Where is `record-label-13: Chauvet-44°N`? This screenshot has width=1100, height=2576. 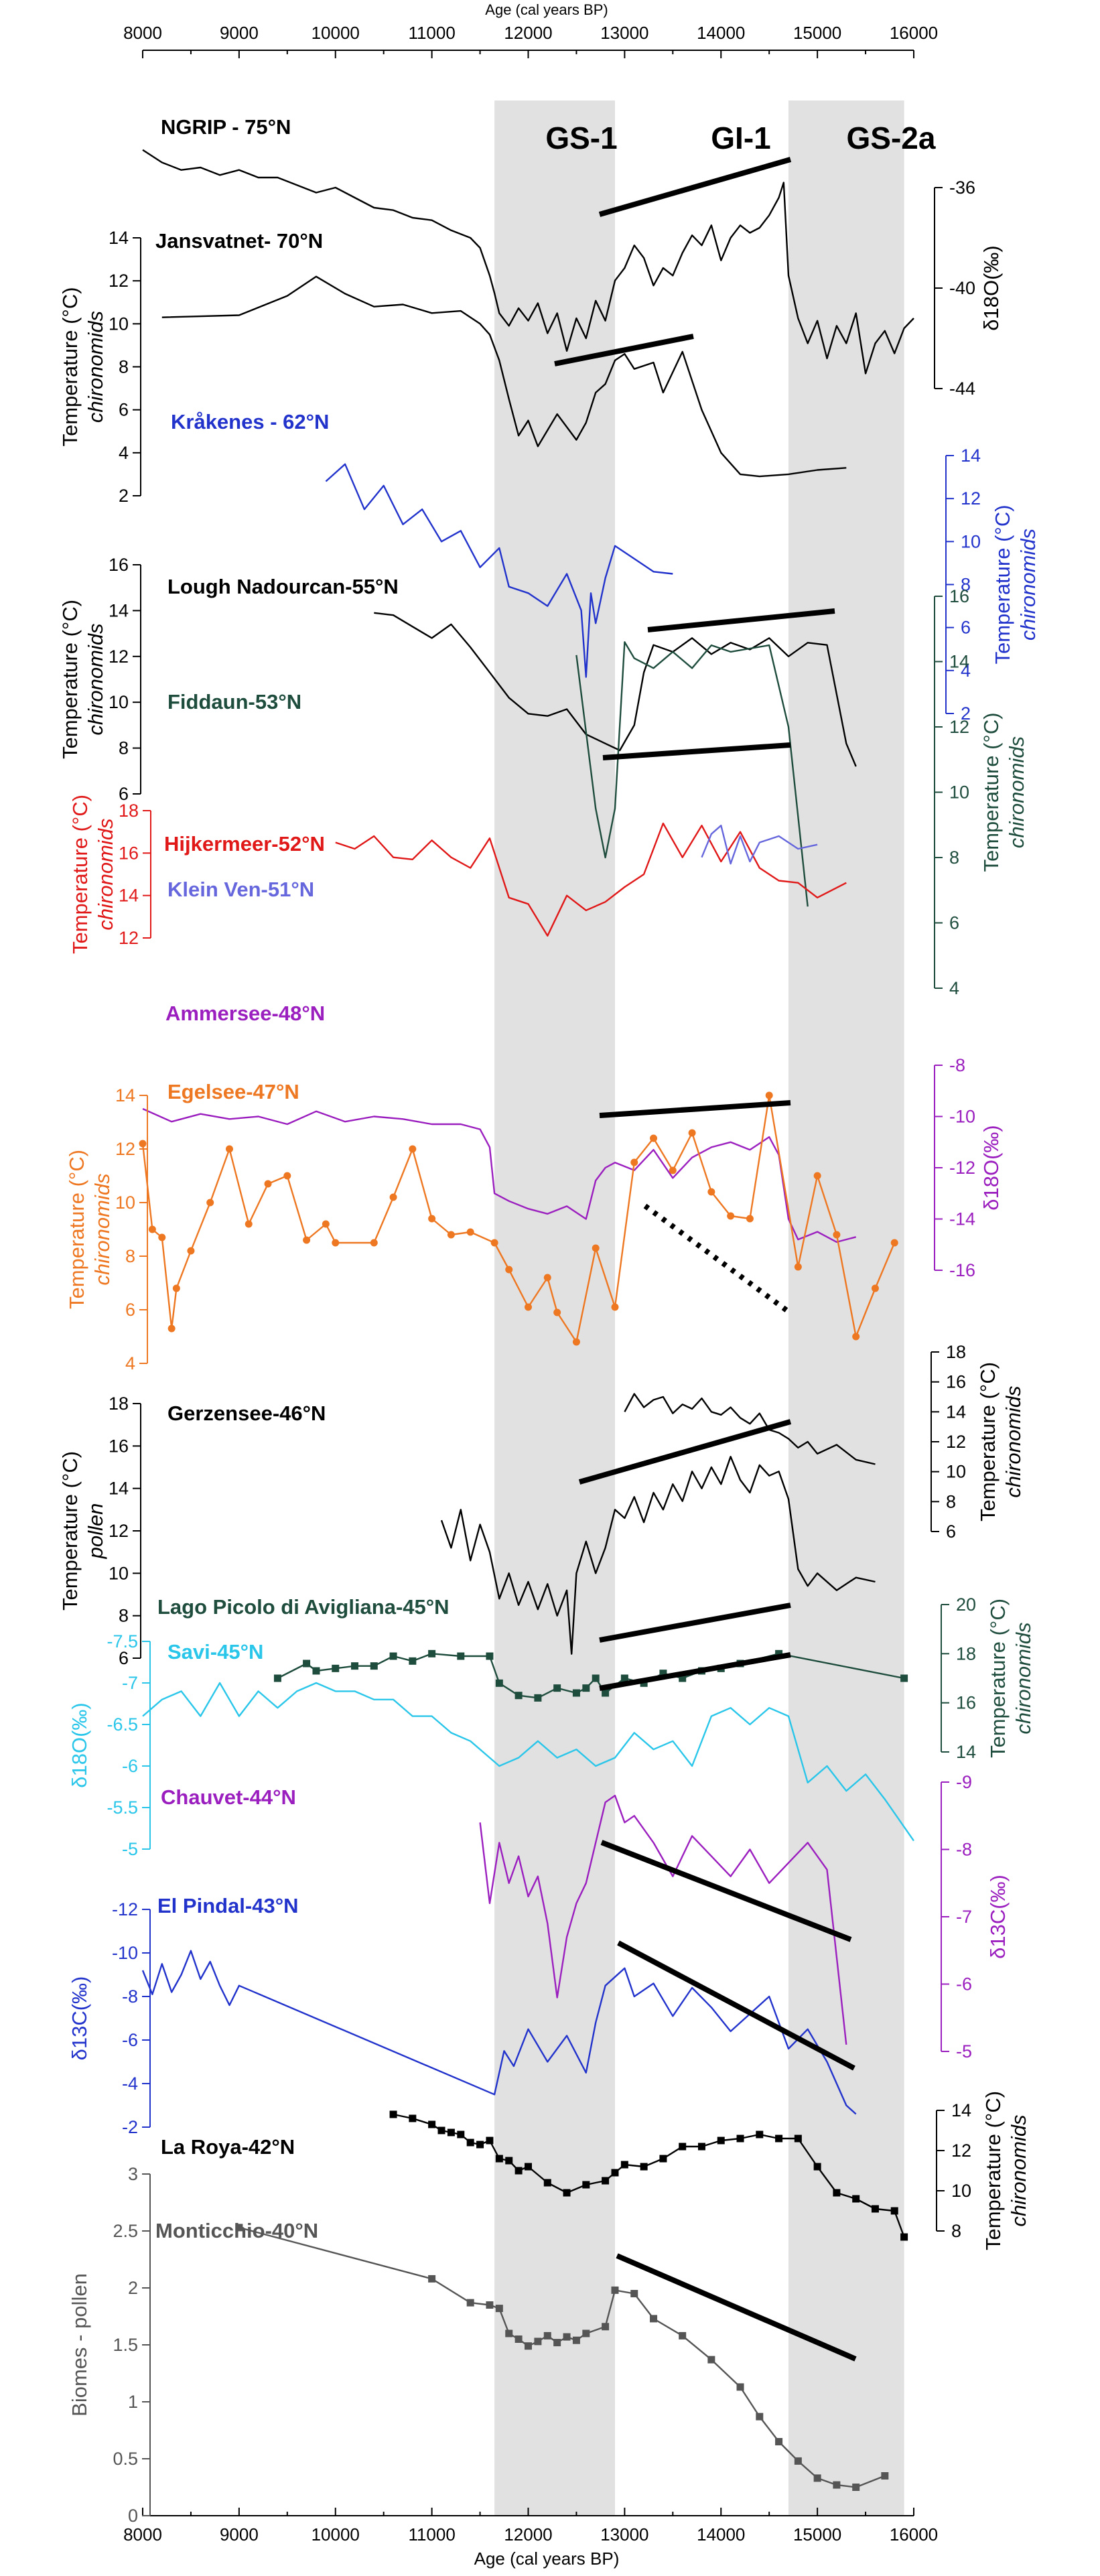
record-label-13: Chauvet-44°N is located at coordinates (228, 1797).